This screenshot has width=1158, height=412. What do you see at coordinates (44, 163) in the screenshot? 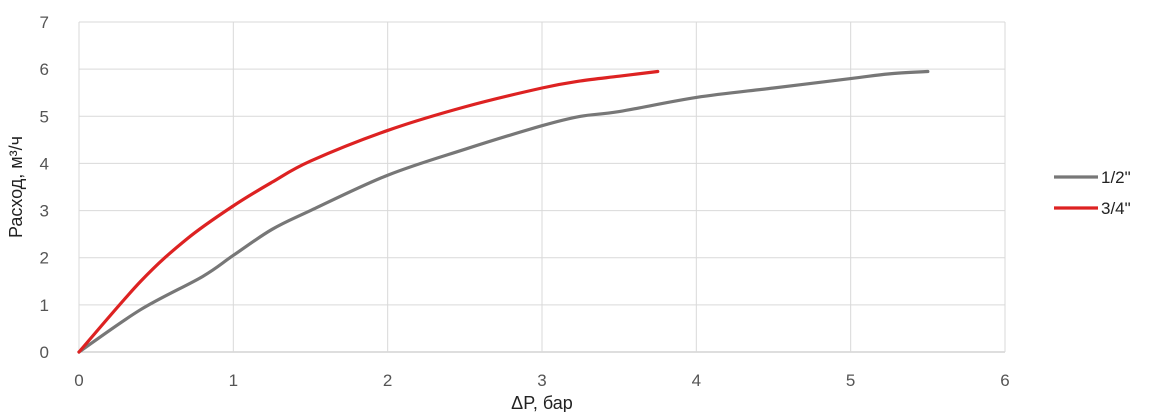
I see `y-tick-label: 4` at bounding box center [44, 163].